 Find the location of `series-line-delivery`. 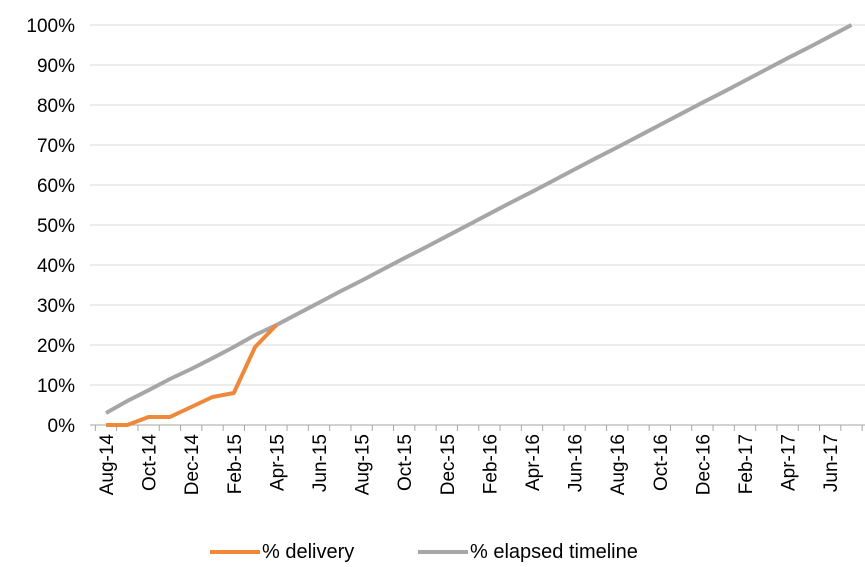

series-line-delivery is located at coordinates (192, 375).